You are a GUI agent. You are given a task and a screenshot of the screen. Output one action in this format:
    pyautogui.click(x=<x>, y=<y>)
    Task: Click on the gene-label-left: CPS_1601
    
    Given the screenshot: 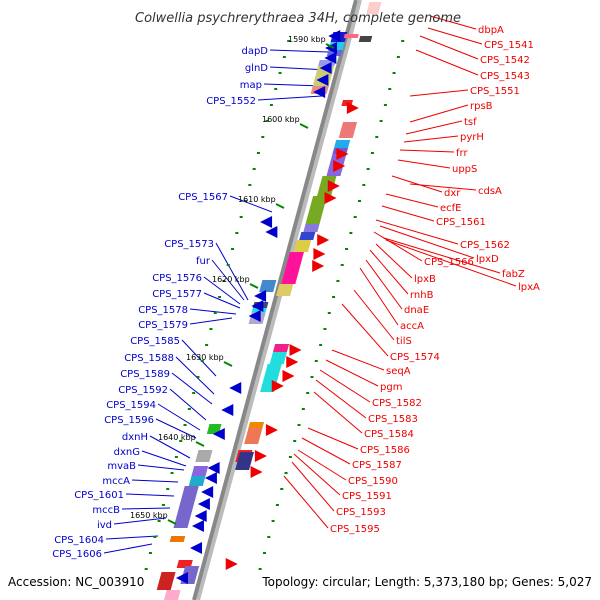 What is the action you would take?
    pyautogui.click(x=99, y=495)
    